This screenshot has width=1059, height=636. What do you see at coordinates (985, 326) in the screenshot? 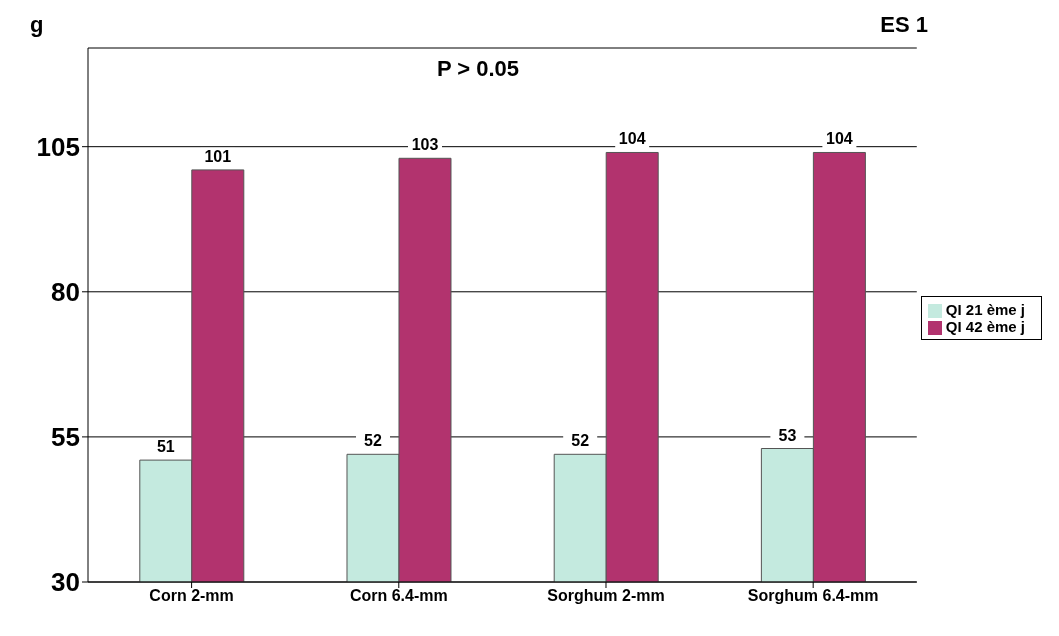
I see `legend-label: QI 42 ème j` at bounding box center [985, 326].